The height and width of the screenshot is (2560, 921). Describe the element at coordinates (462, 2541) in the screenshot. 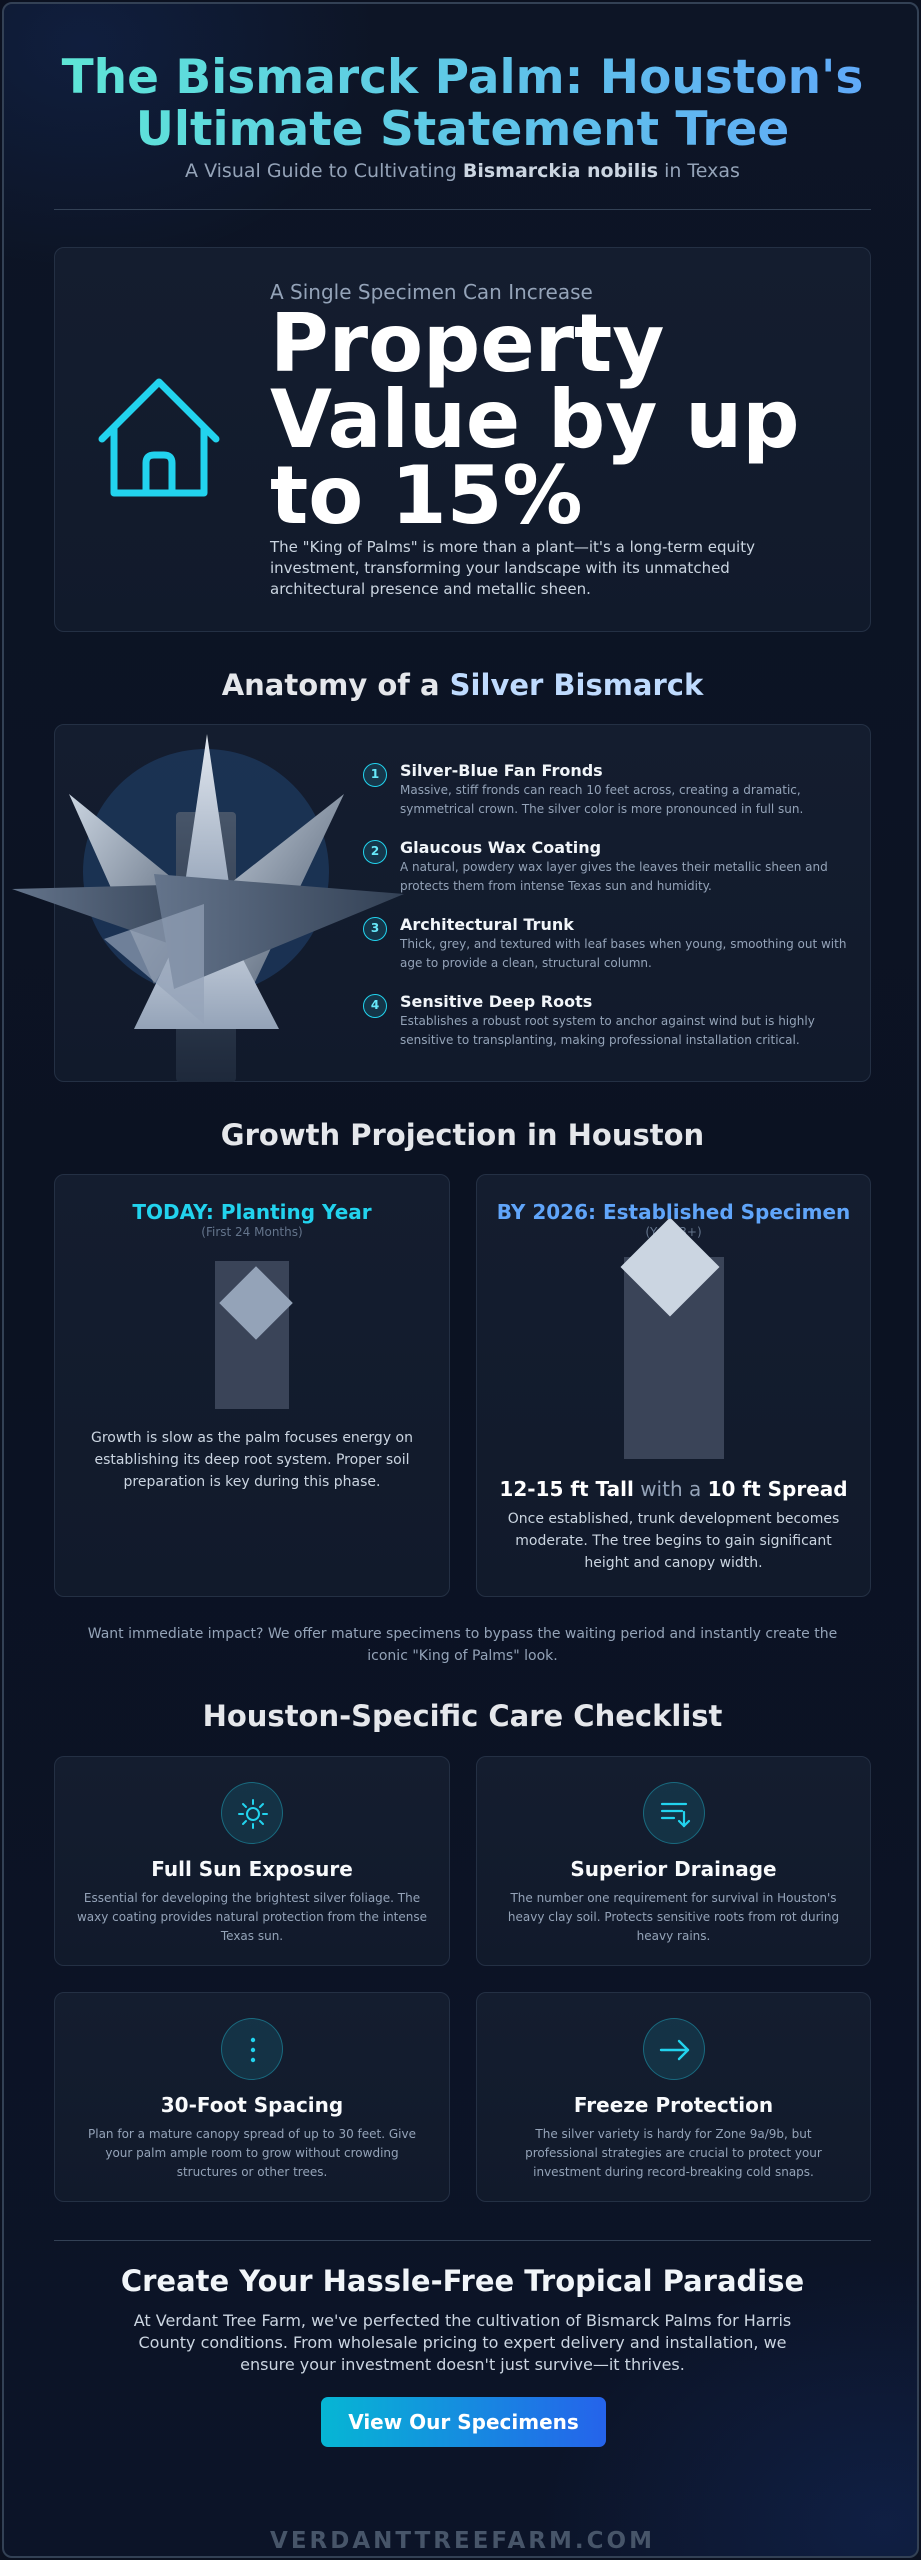

I see `footer-url: VERDANTTREEFARM.COM` at that location.